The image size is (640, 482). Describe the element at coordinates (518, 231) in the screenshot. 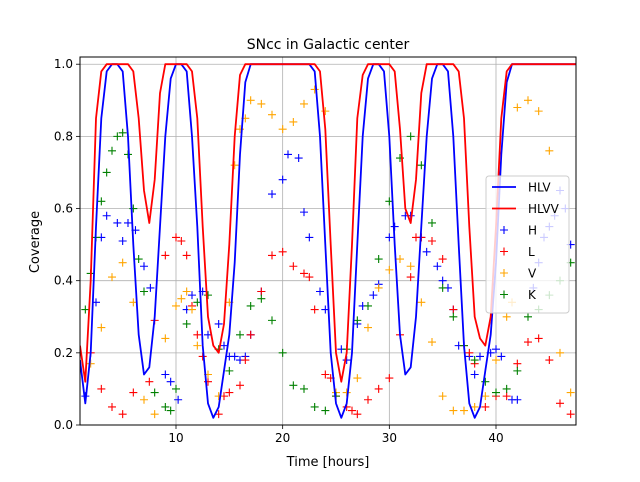

I see `legend-item-h: H` at that location.